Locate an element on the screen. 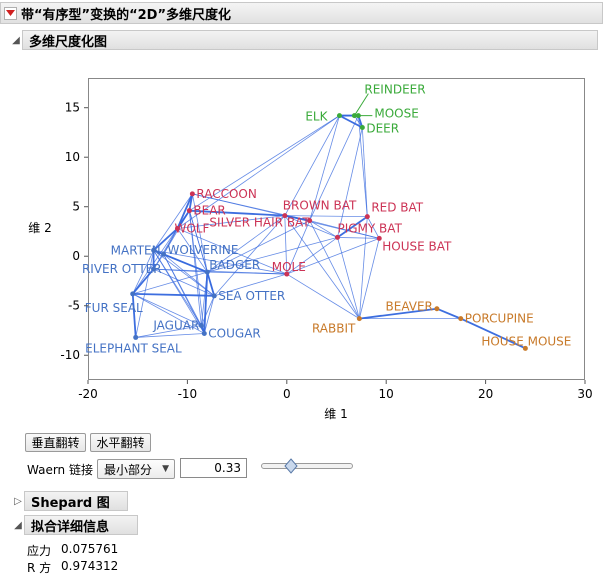  point-rabbit is located at coordinates (359, 319).